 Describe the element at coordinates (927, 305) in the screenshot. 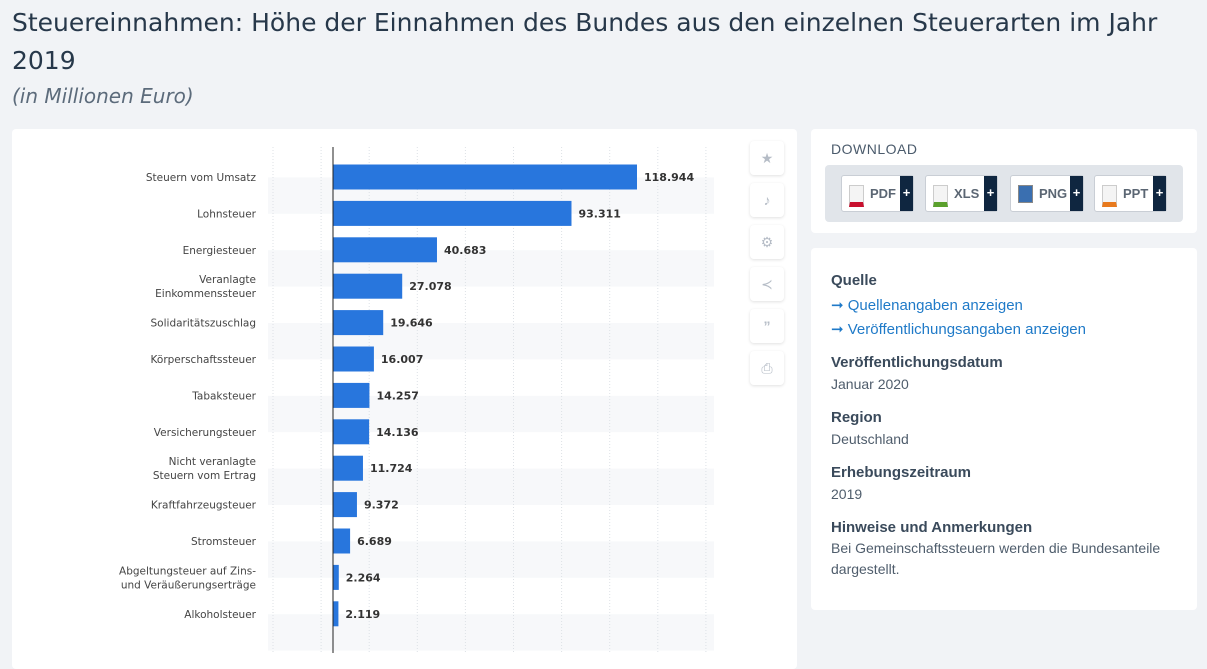

I see `source-link: ➞ Quellenangaben anzeigen` at that location.